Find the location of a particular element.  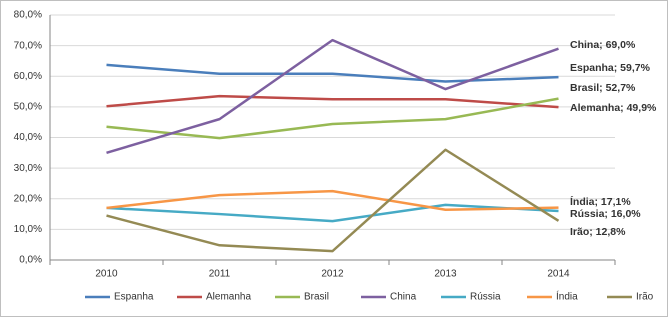

y-tick-label: 50,0% is located at coordinates (28, 107).